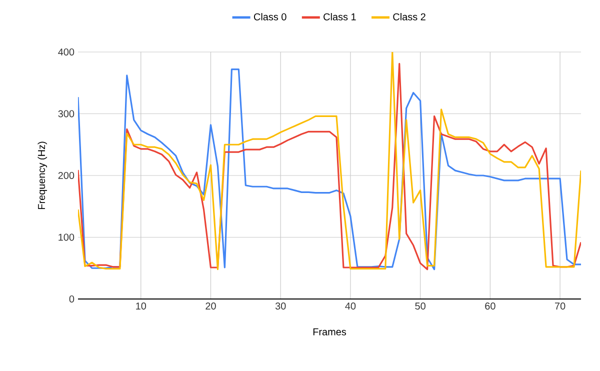 The image size is (600, 371). I want to click on x-tick-label: 30, so click(280, 306).